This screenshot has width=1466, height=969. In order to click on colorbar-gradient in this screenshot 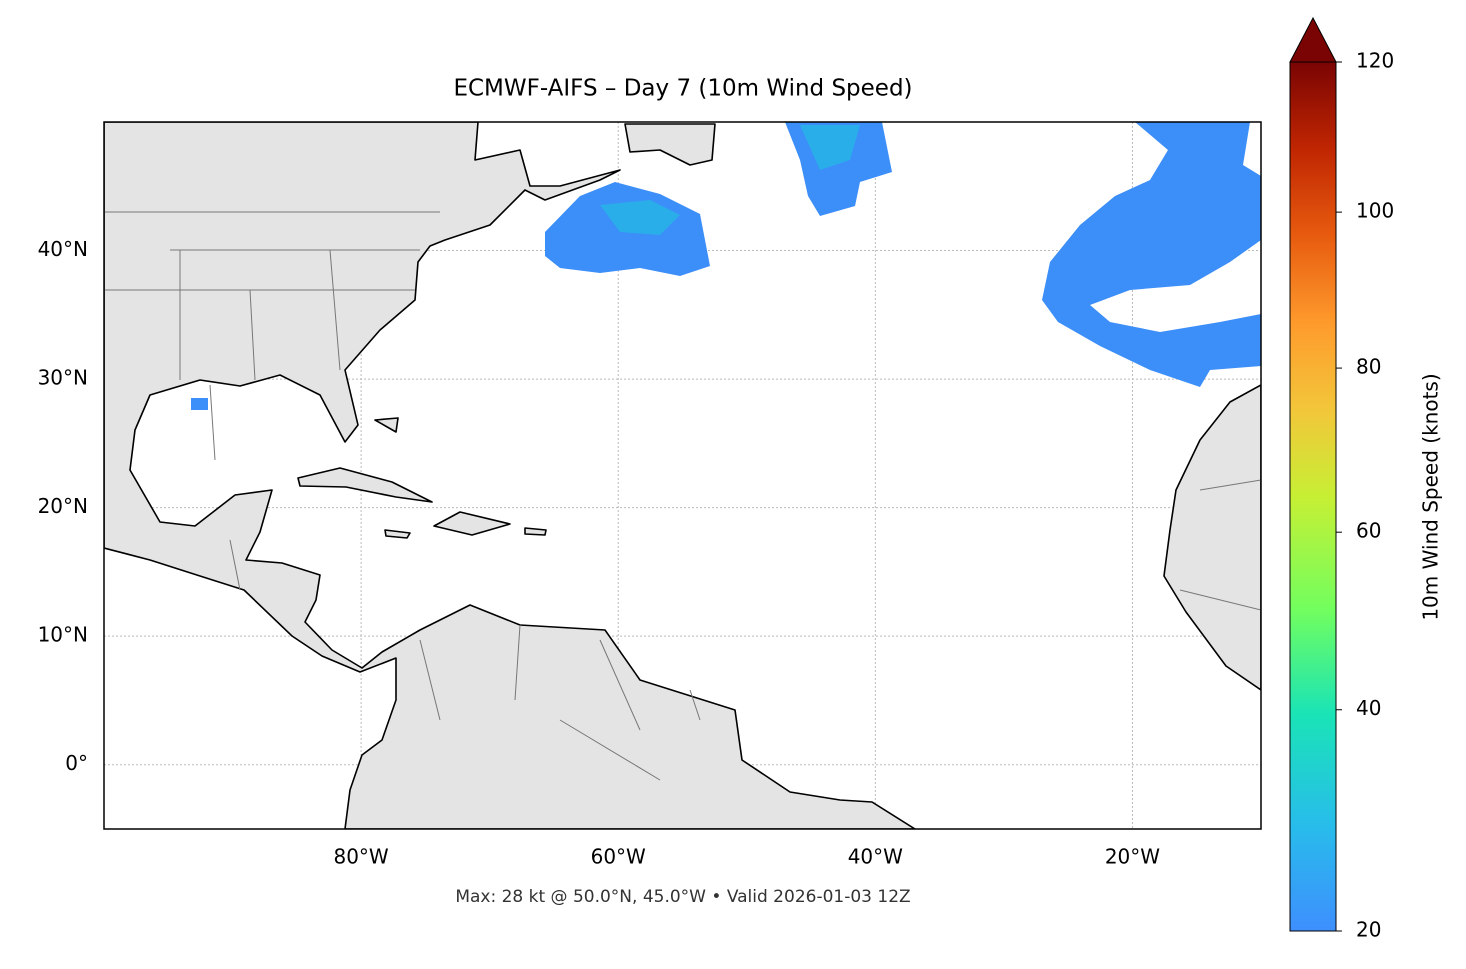, I will do `click(1313, 496)`.